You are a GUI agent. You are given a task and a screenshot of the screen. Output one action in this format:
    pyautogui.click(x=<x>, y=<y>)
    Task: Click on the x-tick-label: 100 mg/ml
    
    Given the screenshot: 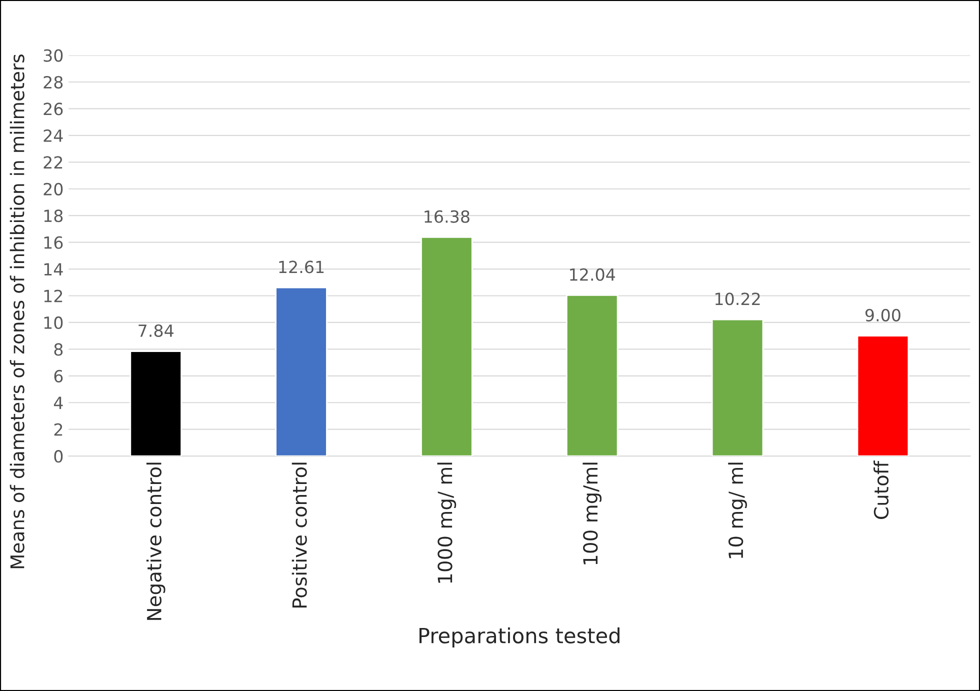 What is the action you would take?
    pyautogui.click(x=592, y=513)
    